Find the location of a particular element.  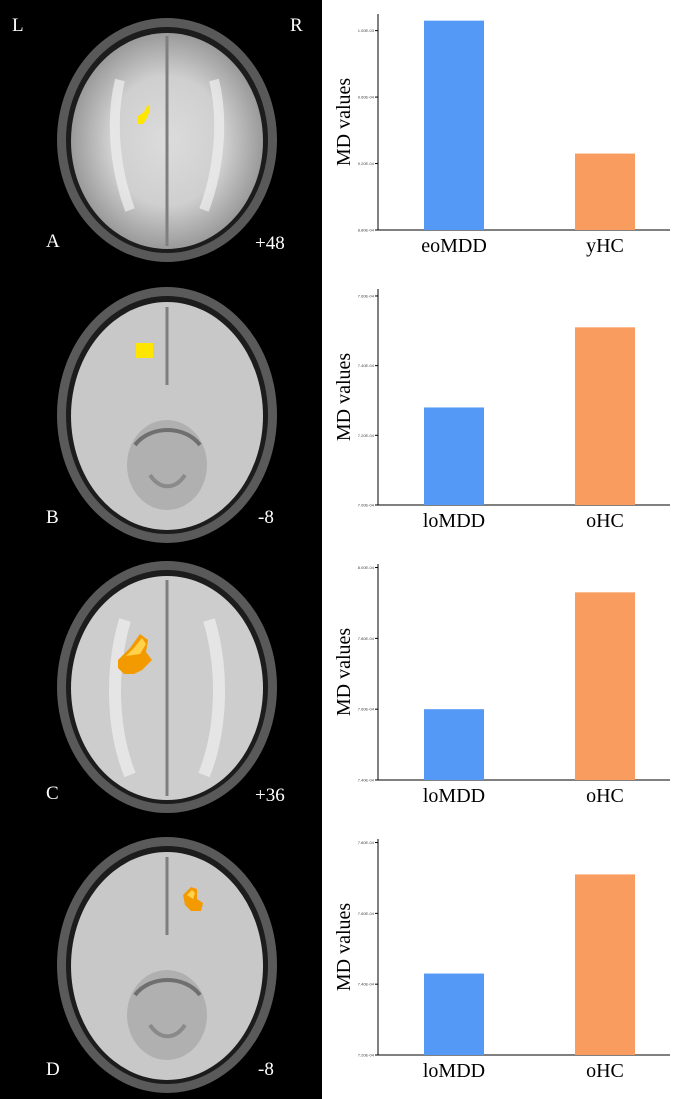

bar-yhc is located at coordinates (605, 191).